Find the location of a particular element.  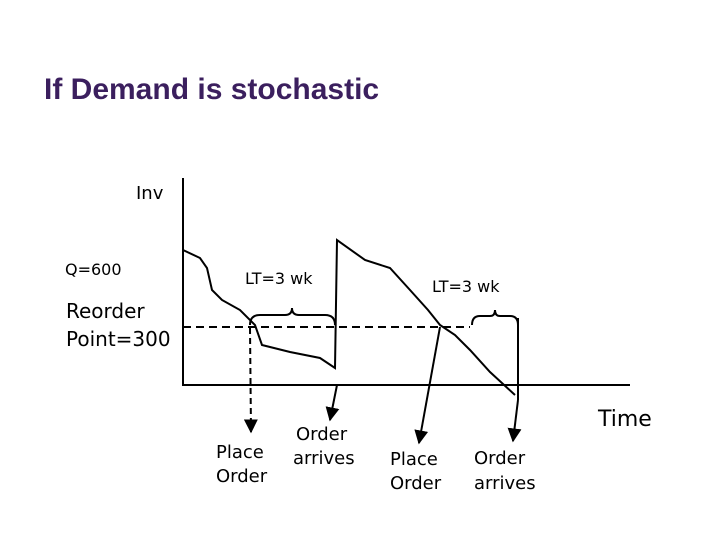

inventory-curve is located at coordinates (349, 317).